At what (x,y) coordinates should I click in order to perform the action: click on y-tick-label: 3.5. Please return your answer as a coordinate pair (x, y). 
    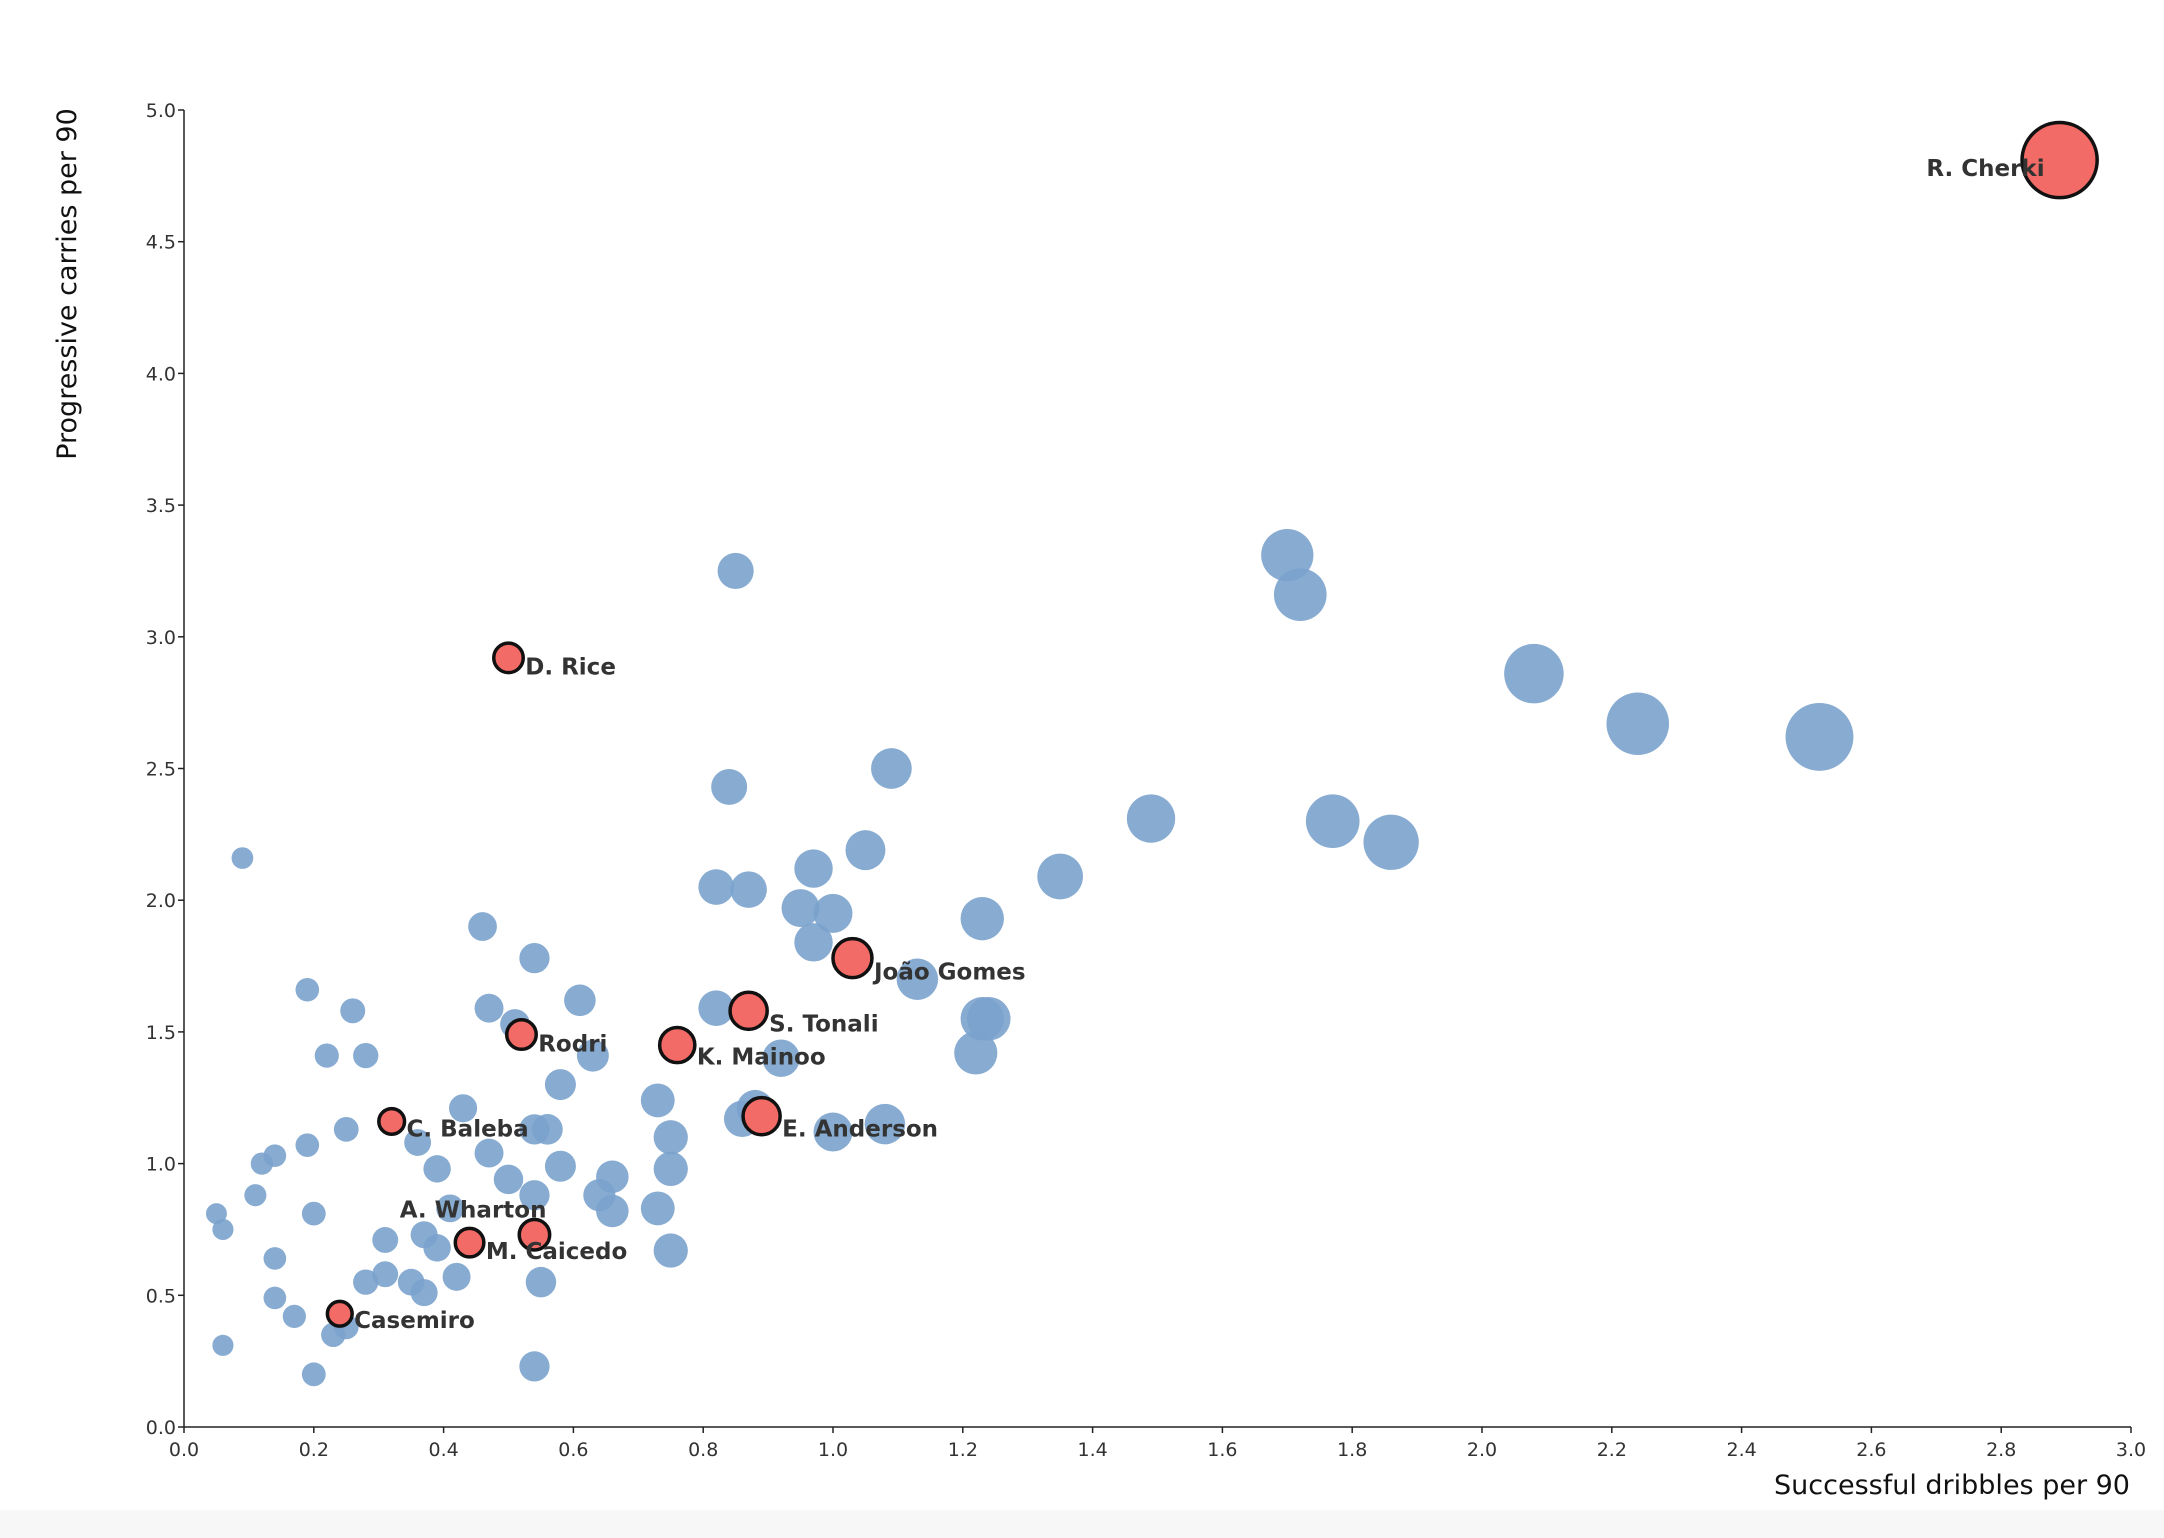
    Looking at the image, I should click on (161, 506).